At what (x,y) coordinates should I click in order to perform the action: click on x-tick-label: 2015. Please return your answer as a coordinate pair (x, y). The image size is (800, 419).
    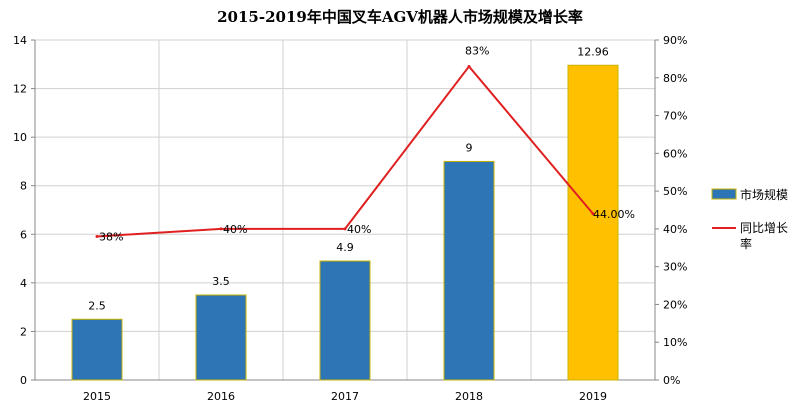
    Looking at the image, I should click on (97, 396).